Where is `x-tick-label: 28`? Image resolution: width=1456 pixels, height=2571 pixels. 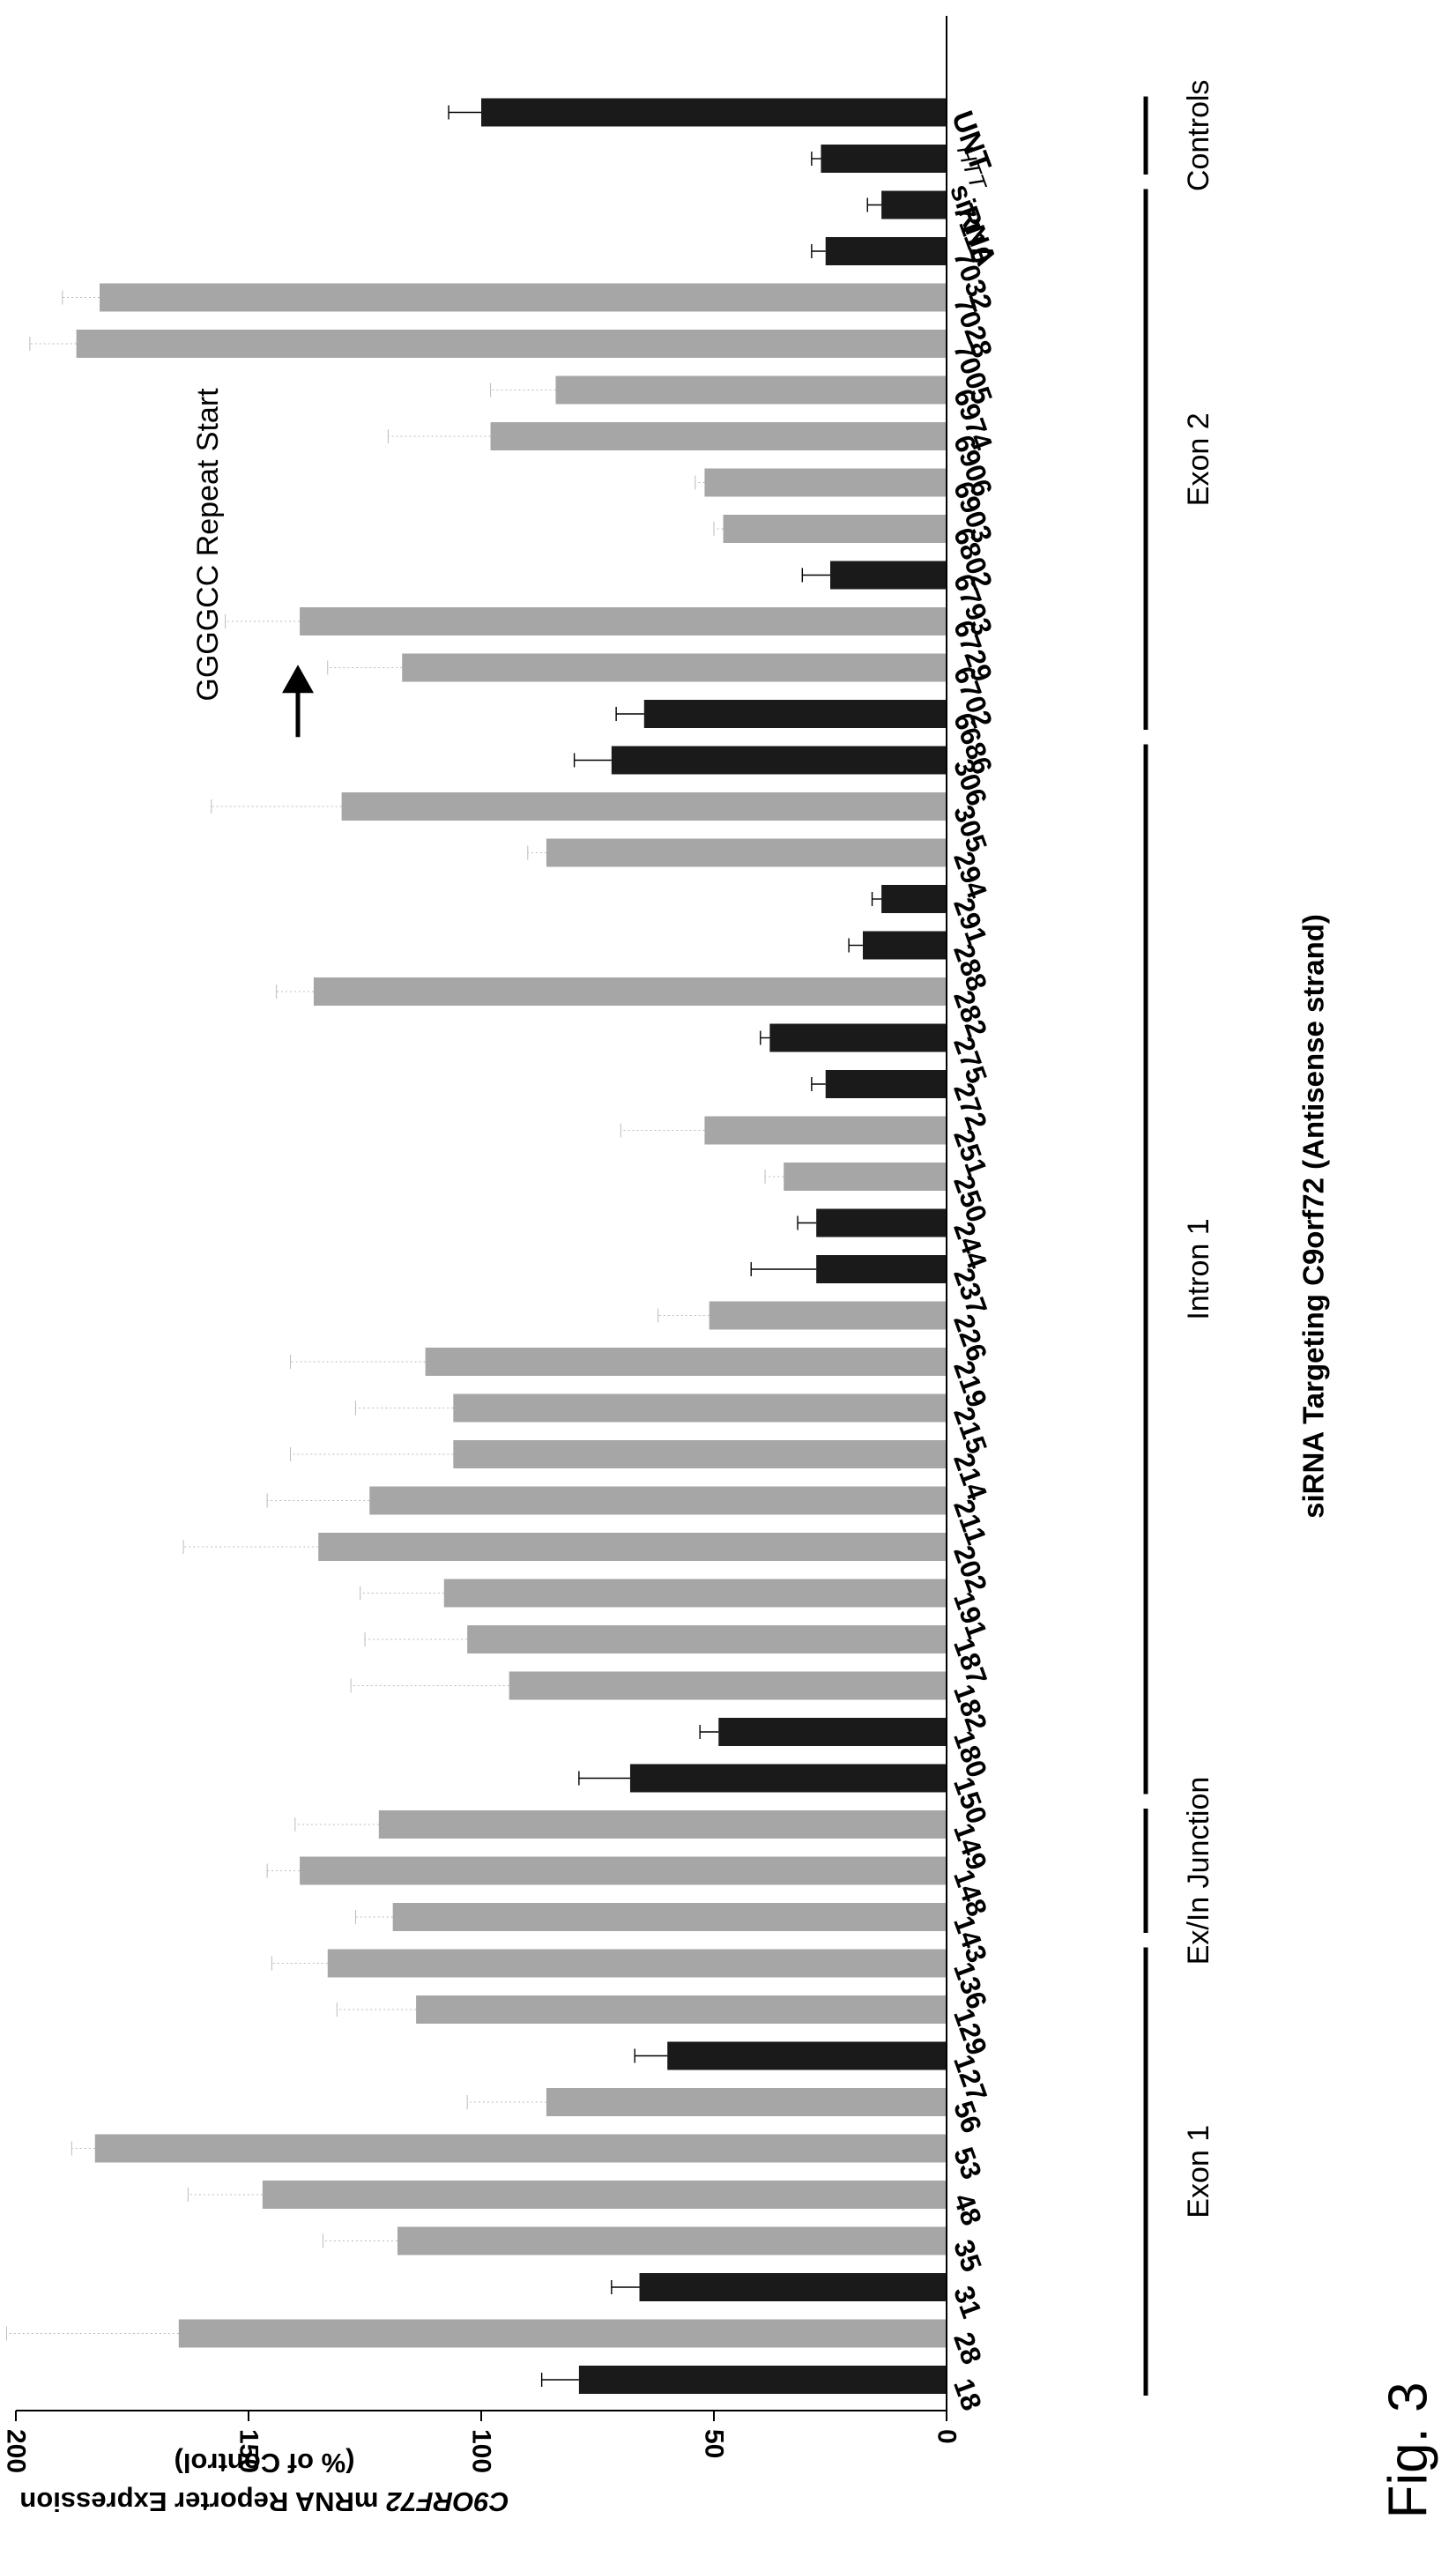
x-tick-label: 28 is located at coordinates (967, 2348).